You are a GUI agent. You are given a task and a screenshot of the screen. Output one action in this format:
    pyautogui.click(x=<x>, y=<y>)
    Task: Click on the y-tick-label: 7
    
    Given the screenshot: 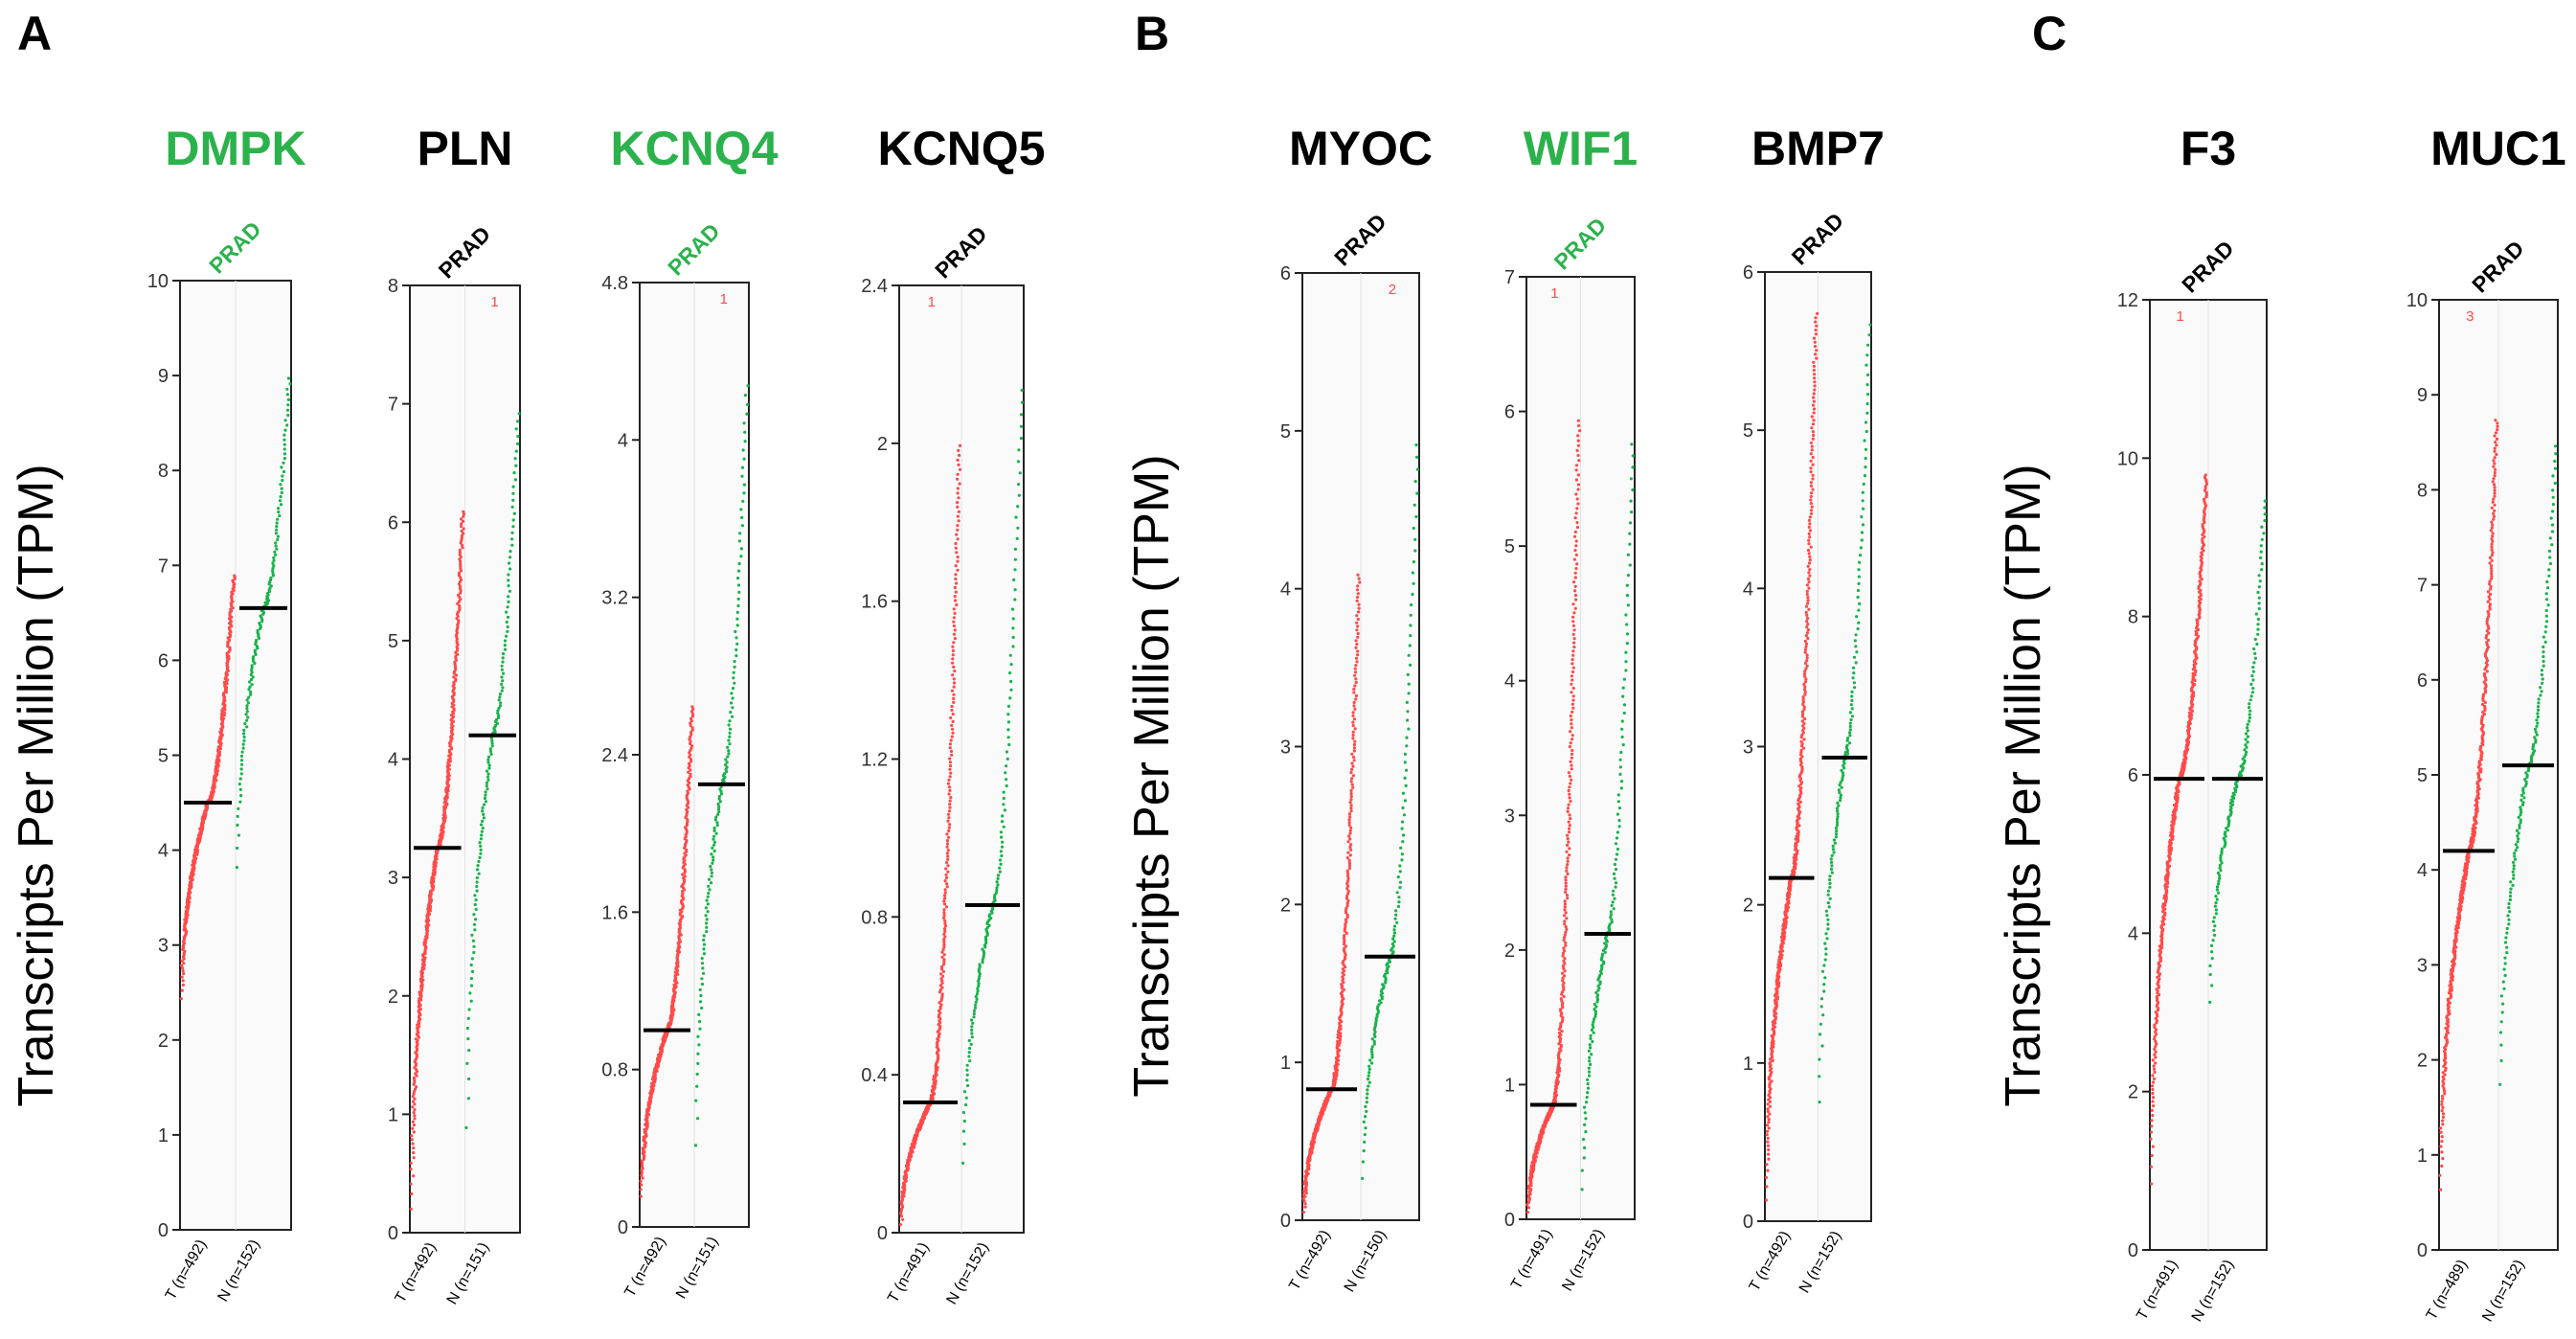 What is the action you would take?
    pyautogui.click(x=1509, y=278)
    